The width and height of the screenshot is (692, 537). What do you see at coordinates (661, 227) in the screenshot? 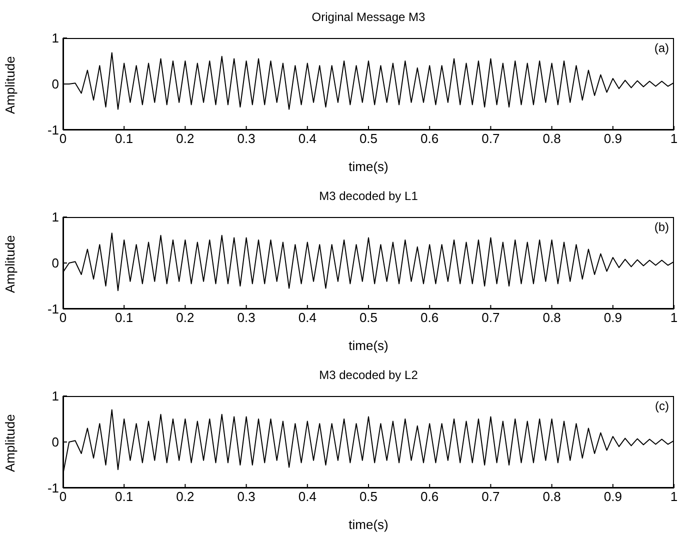
I see `annotation: (b)` at bounding box center [661, 227].